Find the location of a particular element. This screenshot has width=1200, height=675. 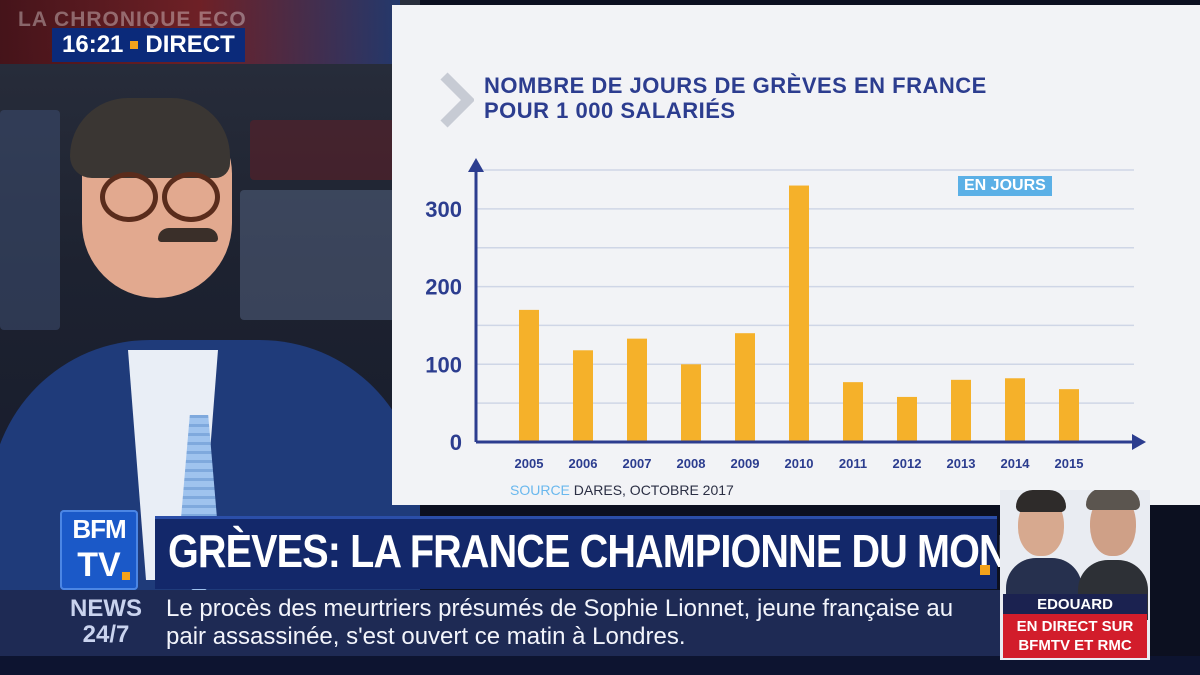

x-axis-arrow-icon is located at coordinates (1139, 442).